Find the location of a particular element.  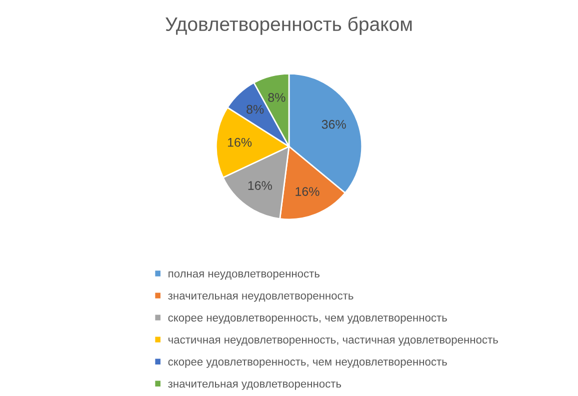

chart-title: Удовлетворенность браком is located at coordinates (289, 25).